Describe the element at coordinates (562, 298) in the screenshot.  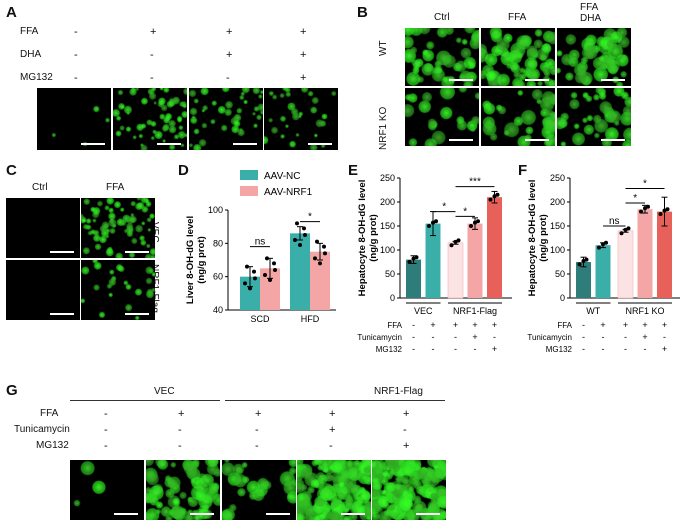
I see `y-tick-label: 0` at that location.